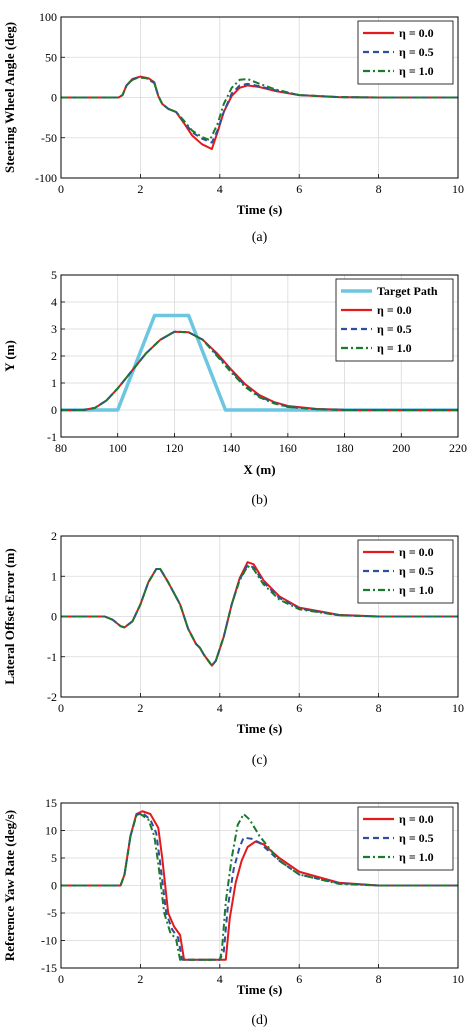  I want to click on legend-label: Target Path, so click(407, 291).